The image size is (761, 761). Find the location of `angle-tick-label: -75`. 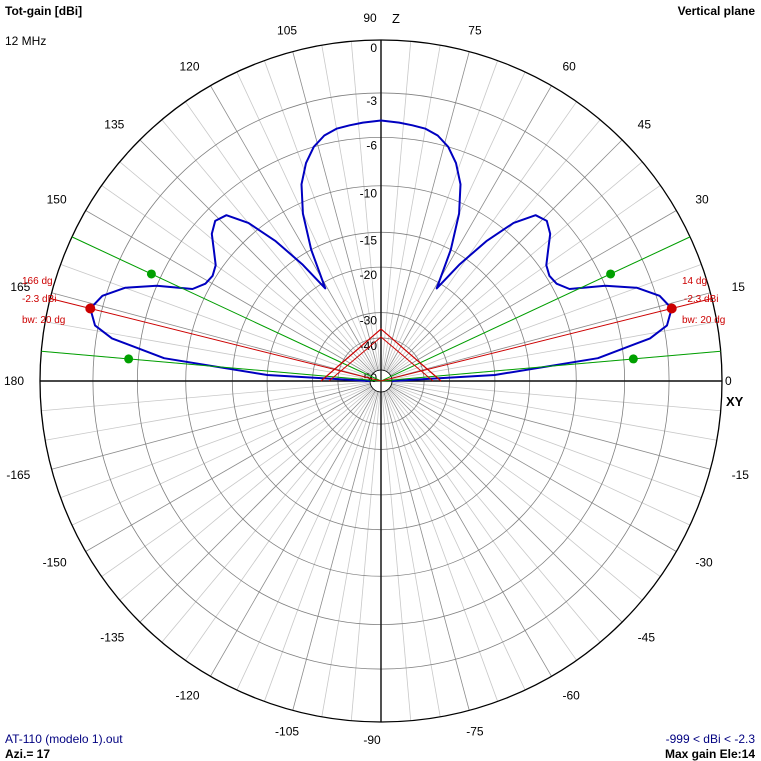

angle-tick-label: -75 is located at coordinates (475, 732).